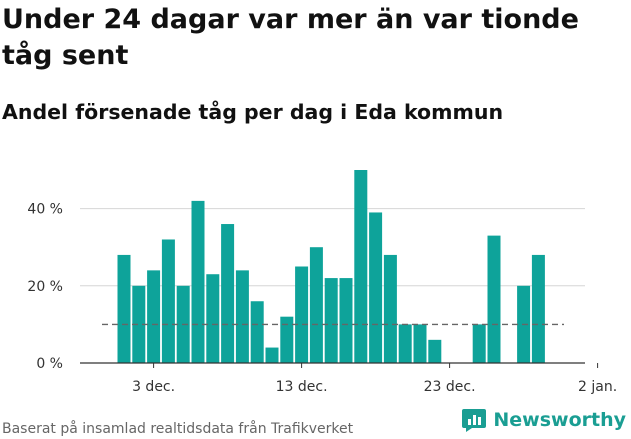 Image resolution: width=631 pixels, height=439 pixels. Describe the element at coordinates (153, 387) in the screenshot. I see `x-tick-label: 3 dec.` at that location.